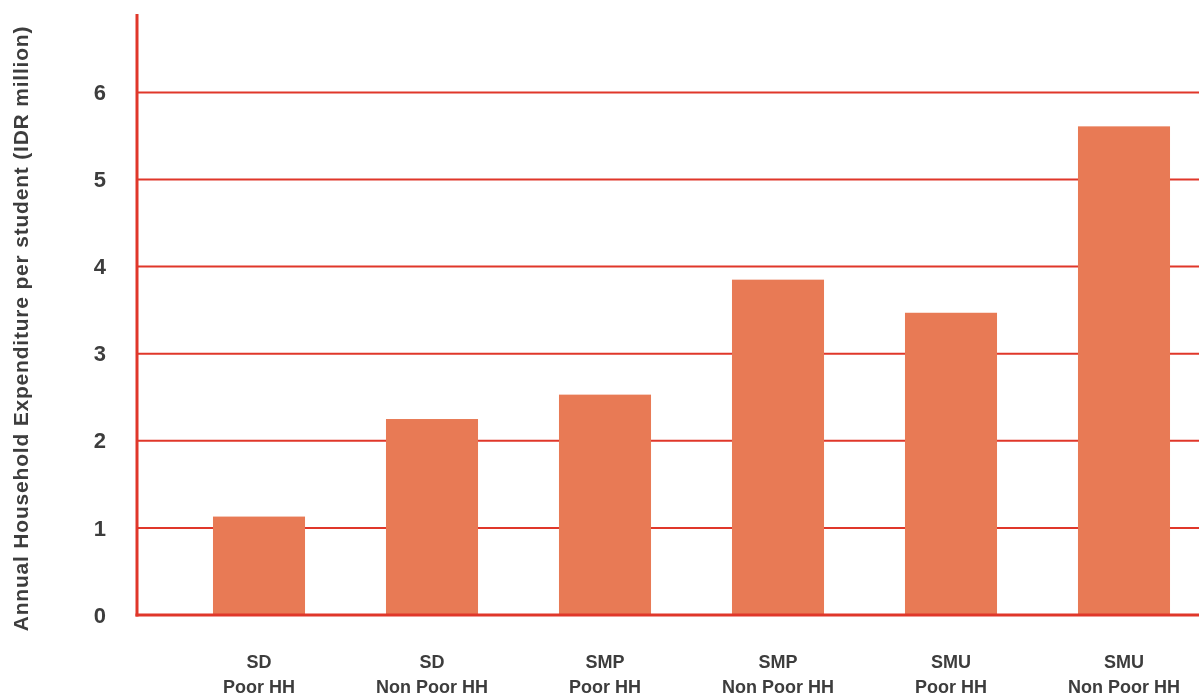  I want to click on y-tick-label: 1, so click(99, 528).